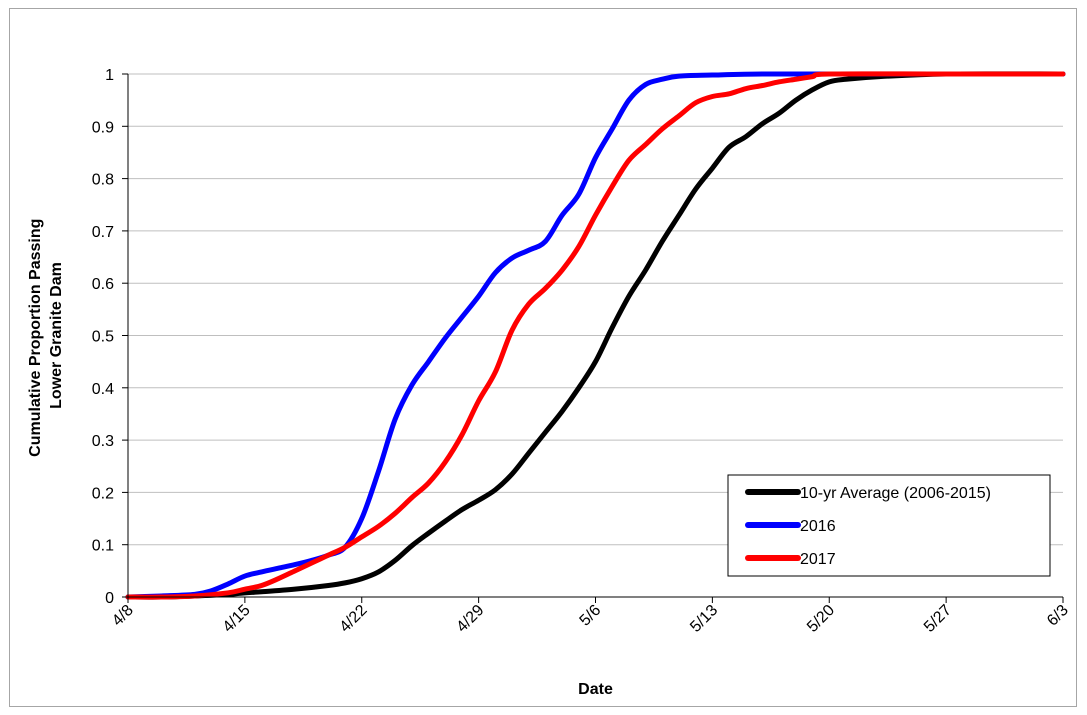 This screenshot has height=715, width=1087. Describe the element at coordinates (103, 232) in the screenshot. I see `y-tick-label: 0.7` at that location.